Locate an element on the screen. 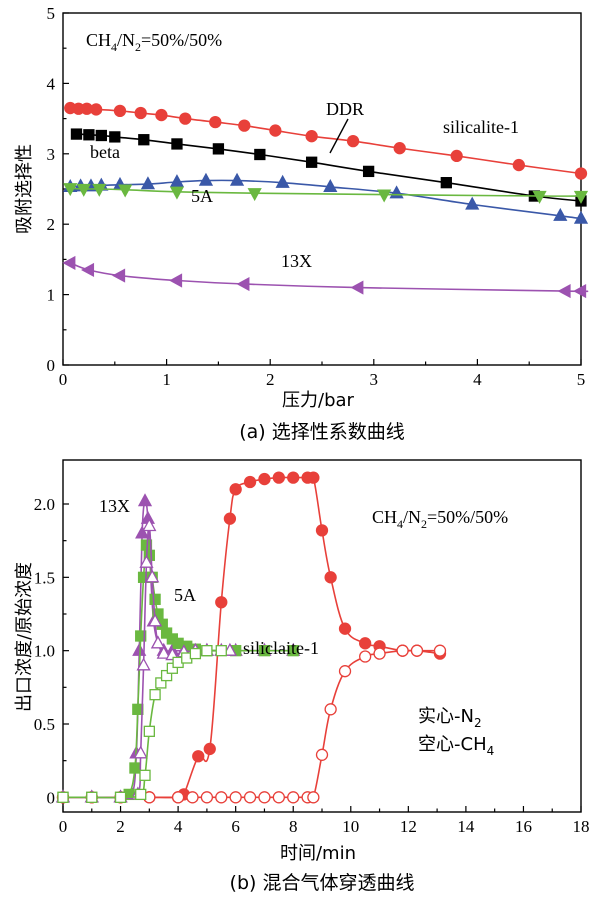  label-13x-b: 13X is located at coordinates (114, 506).